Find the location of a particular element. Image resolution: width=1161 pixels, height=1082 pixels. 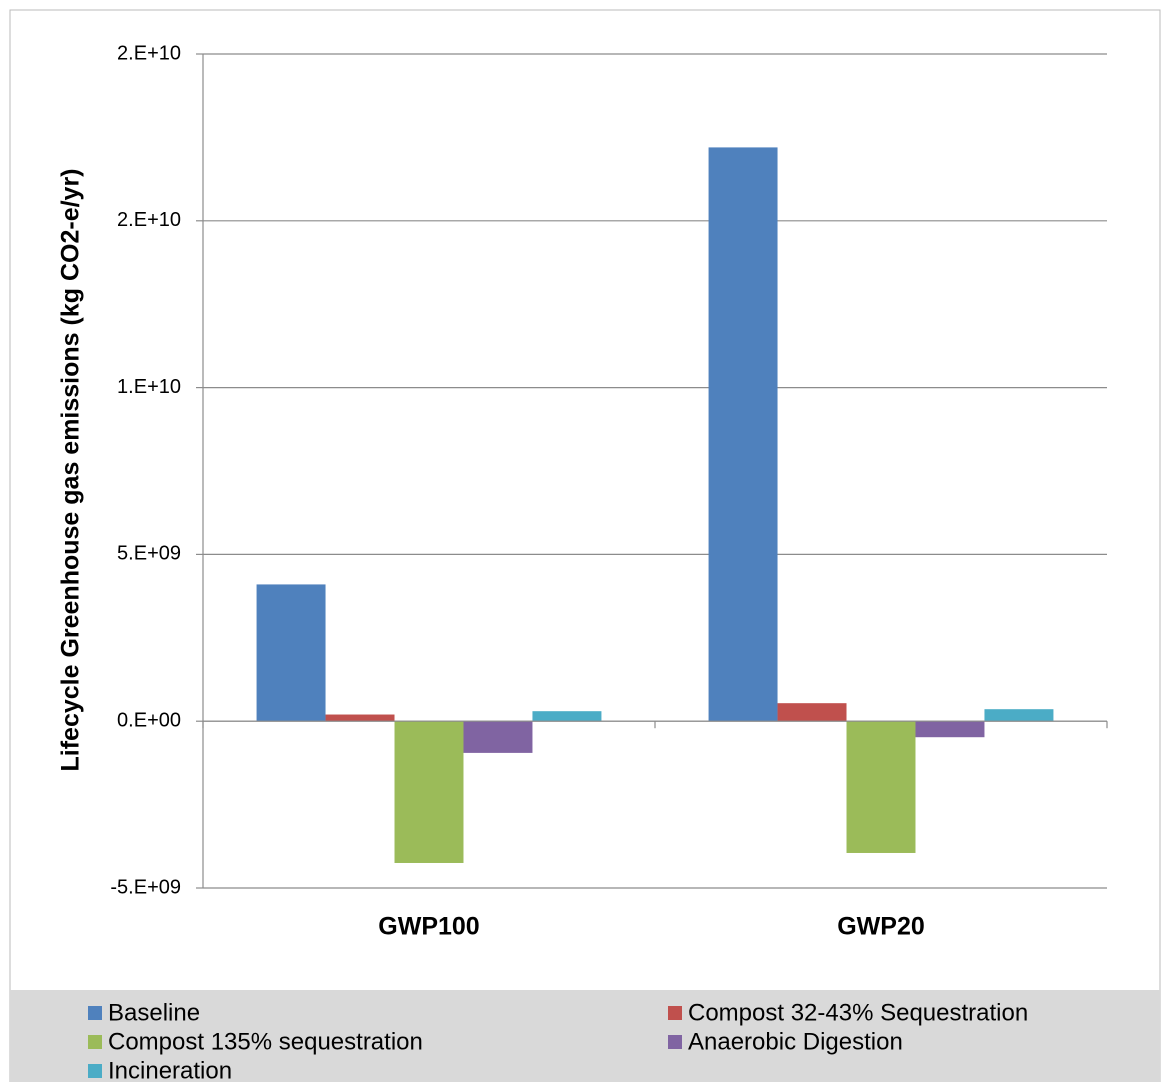

legend-label: Baseline is located at coordinates (154, 1012).